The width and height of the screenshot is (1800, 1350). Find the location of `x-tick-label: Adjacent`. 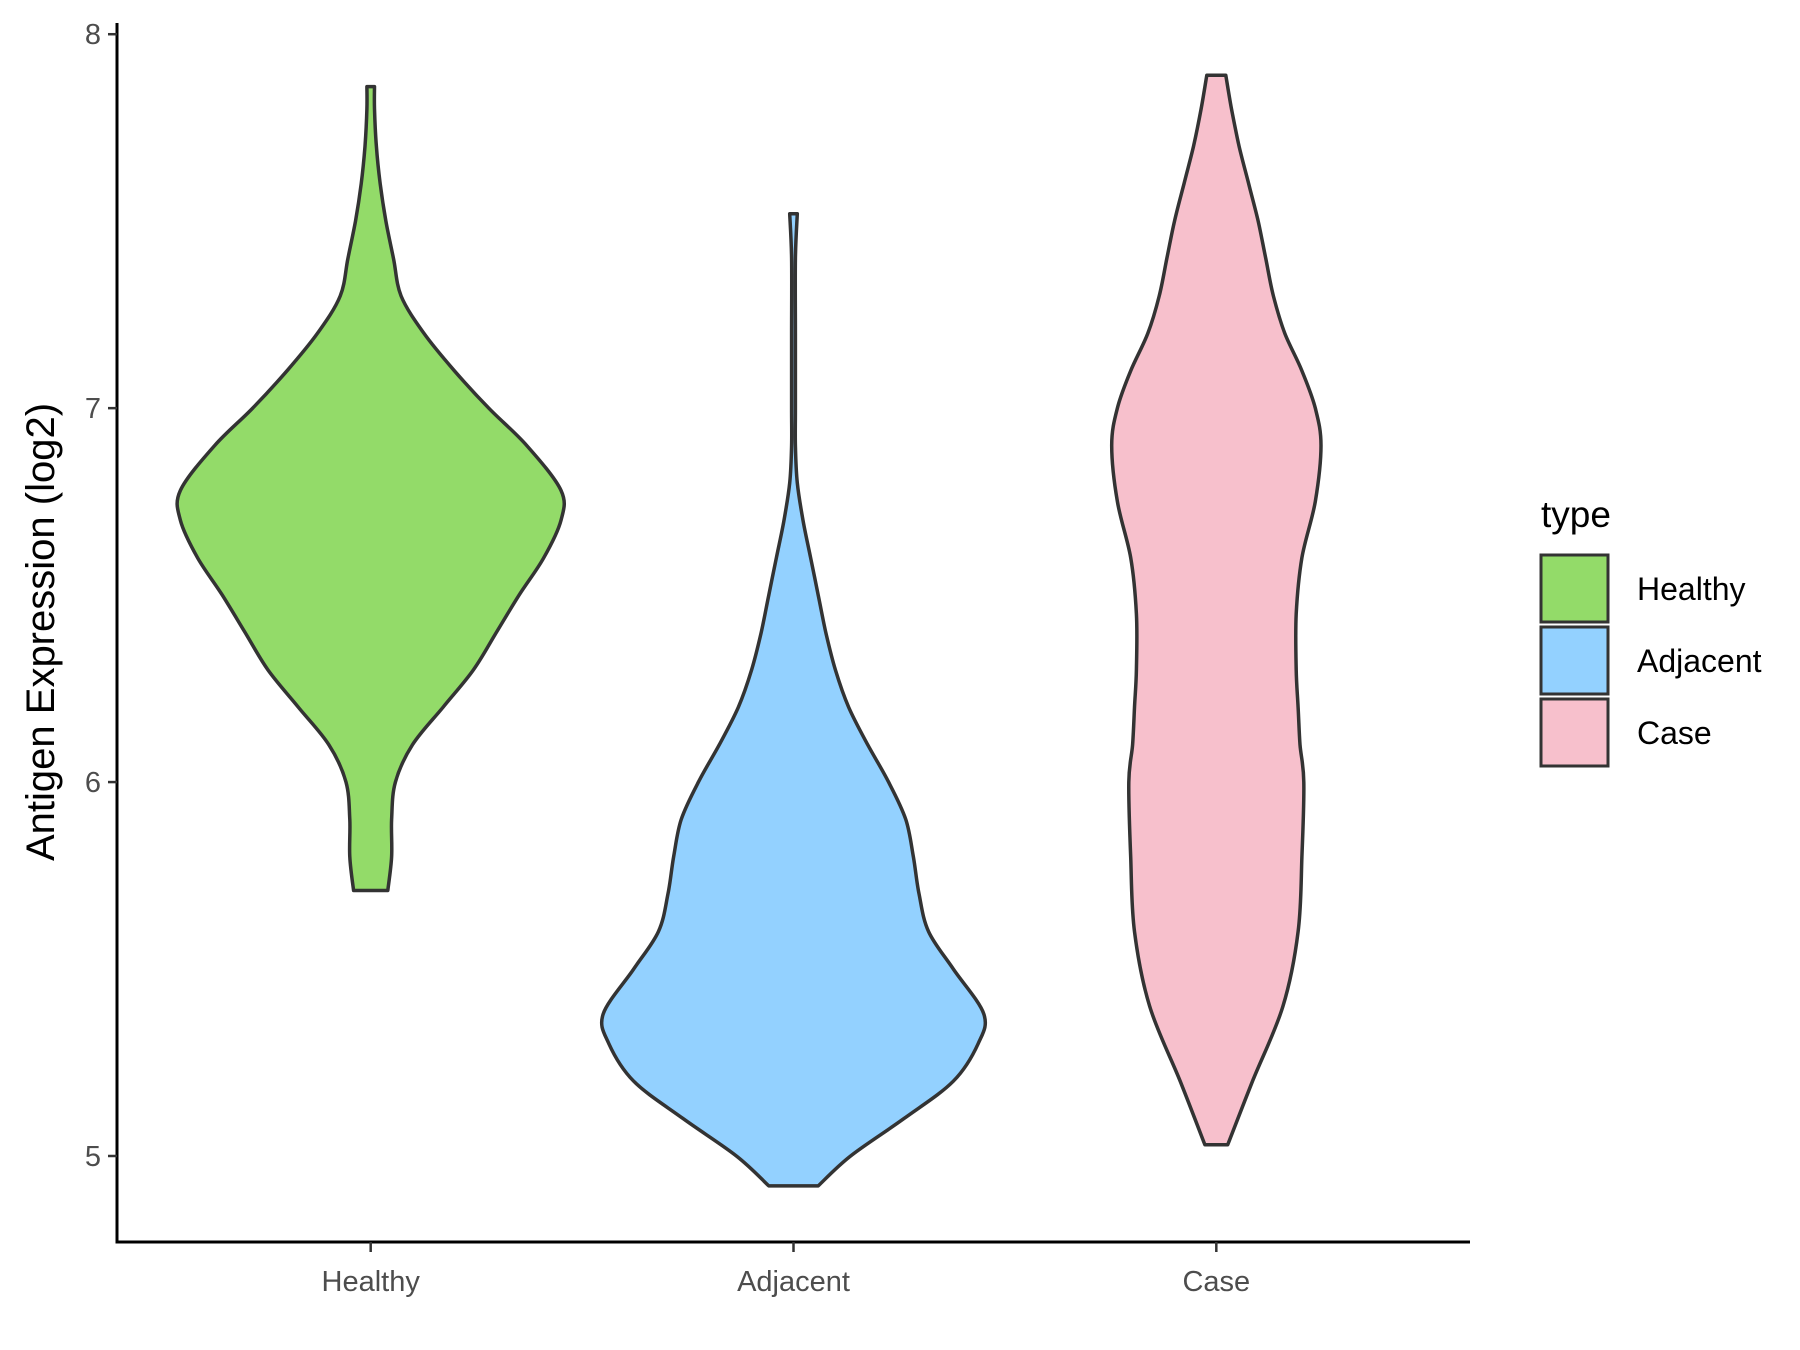

x-tick-label: Adjacent is located at coordinates (793, 1282).